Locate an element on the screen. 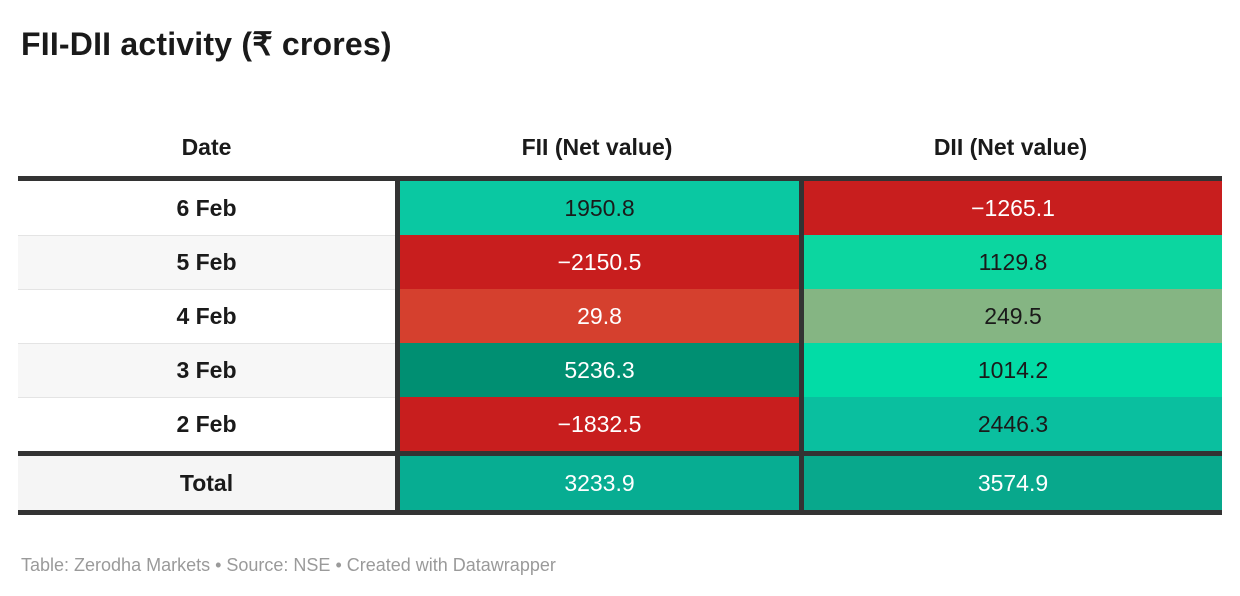  total-bottom-divider is located at coordinates (620, 512).